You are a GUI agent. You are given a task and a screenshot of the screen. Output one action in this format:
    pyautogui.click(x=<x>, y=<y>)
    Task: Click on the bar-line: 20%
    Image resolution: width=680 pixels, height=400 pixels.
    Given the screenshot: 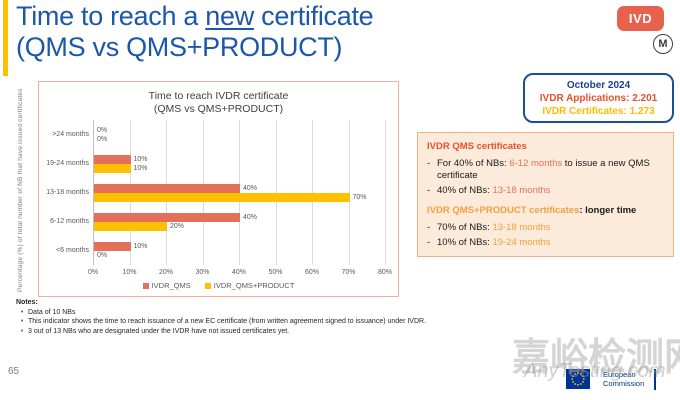 What is the action you would take?
    pyautogui.click(x=239, y=226)
    